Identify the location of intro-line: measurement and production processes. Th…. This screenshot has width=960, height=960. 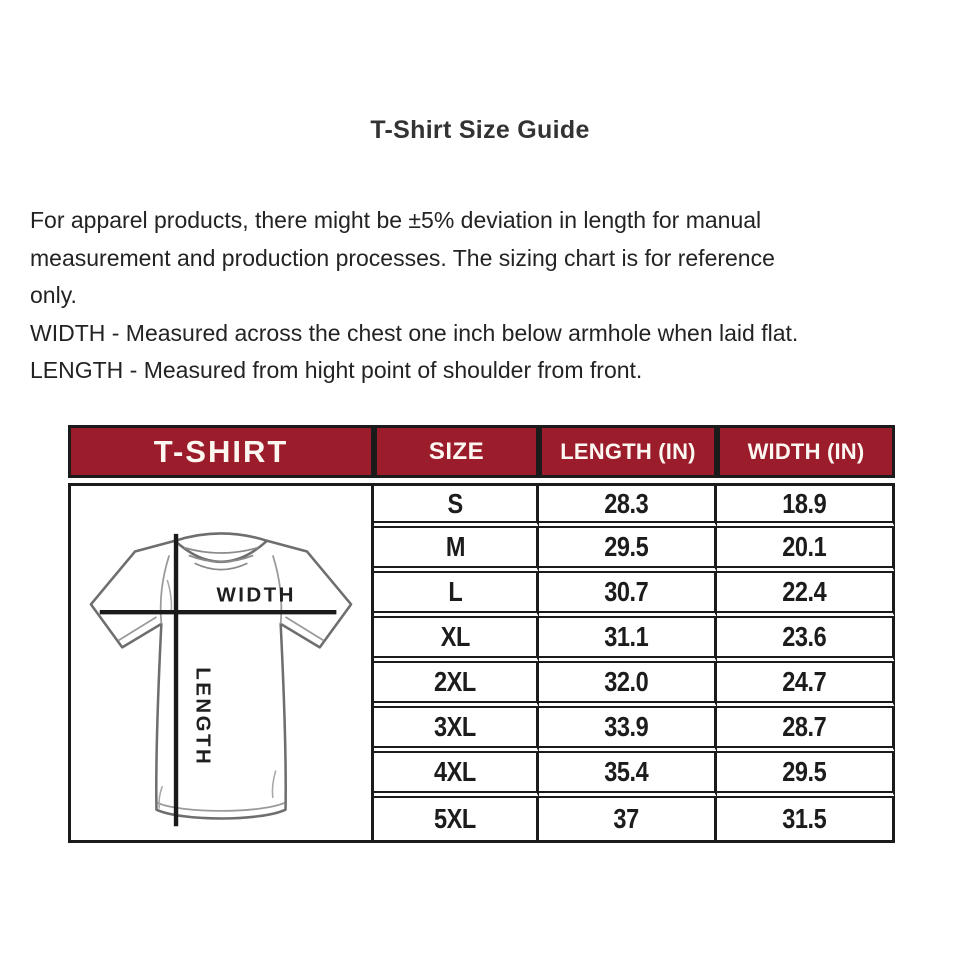
(402, 257).